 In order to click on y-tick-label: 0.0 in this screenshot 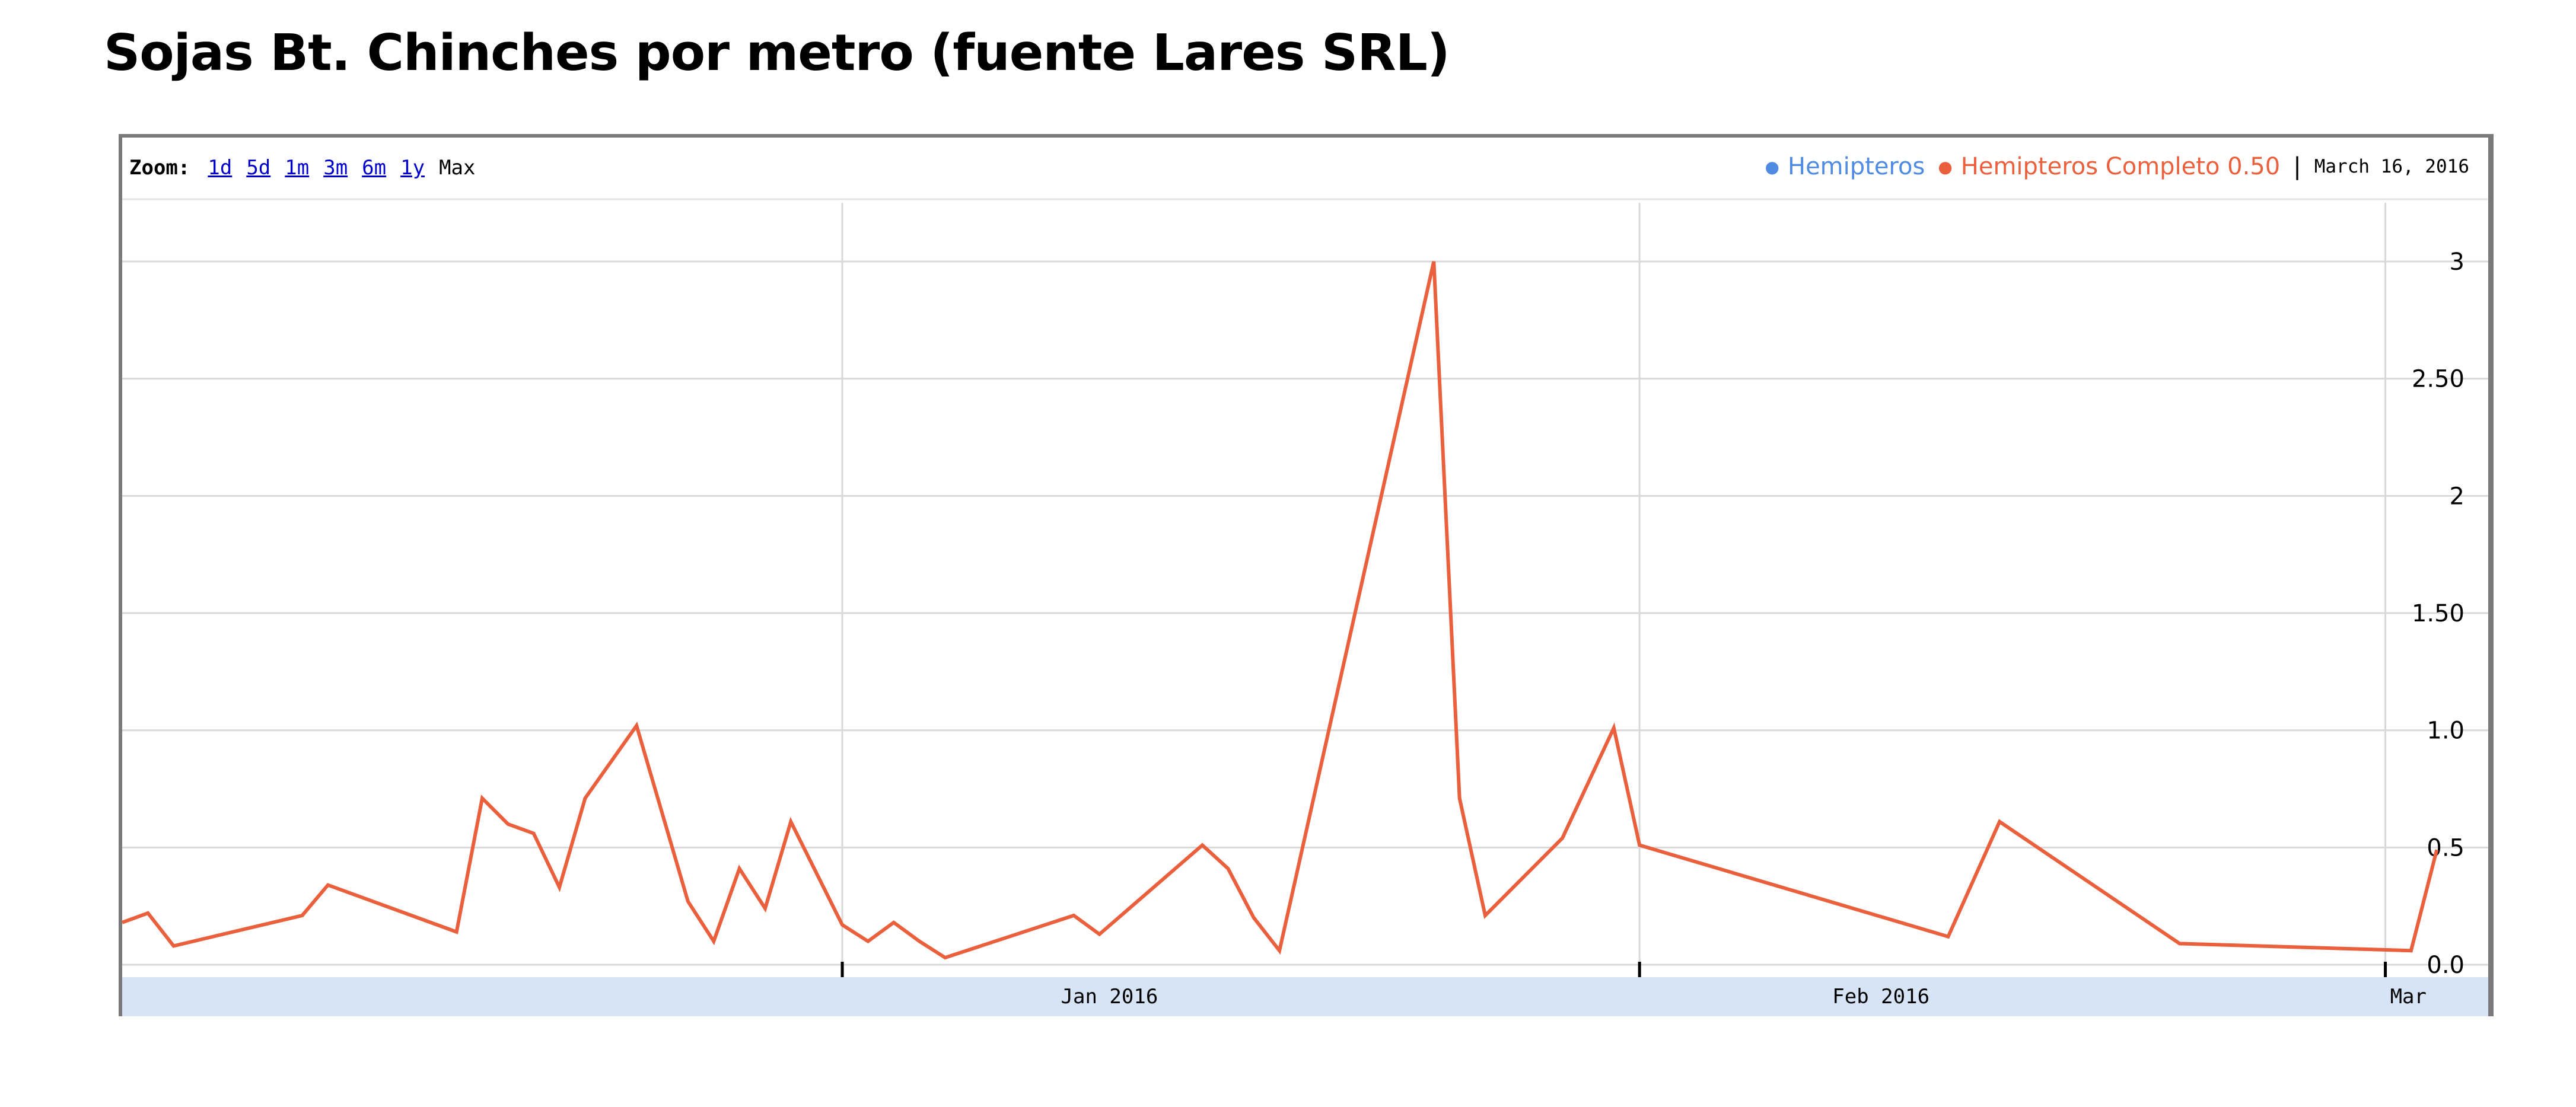, I will do `click(2445, 965)`.